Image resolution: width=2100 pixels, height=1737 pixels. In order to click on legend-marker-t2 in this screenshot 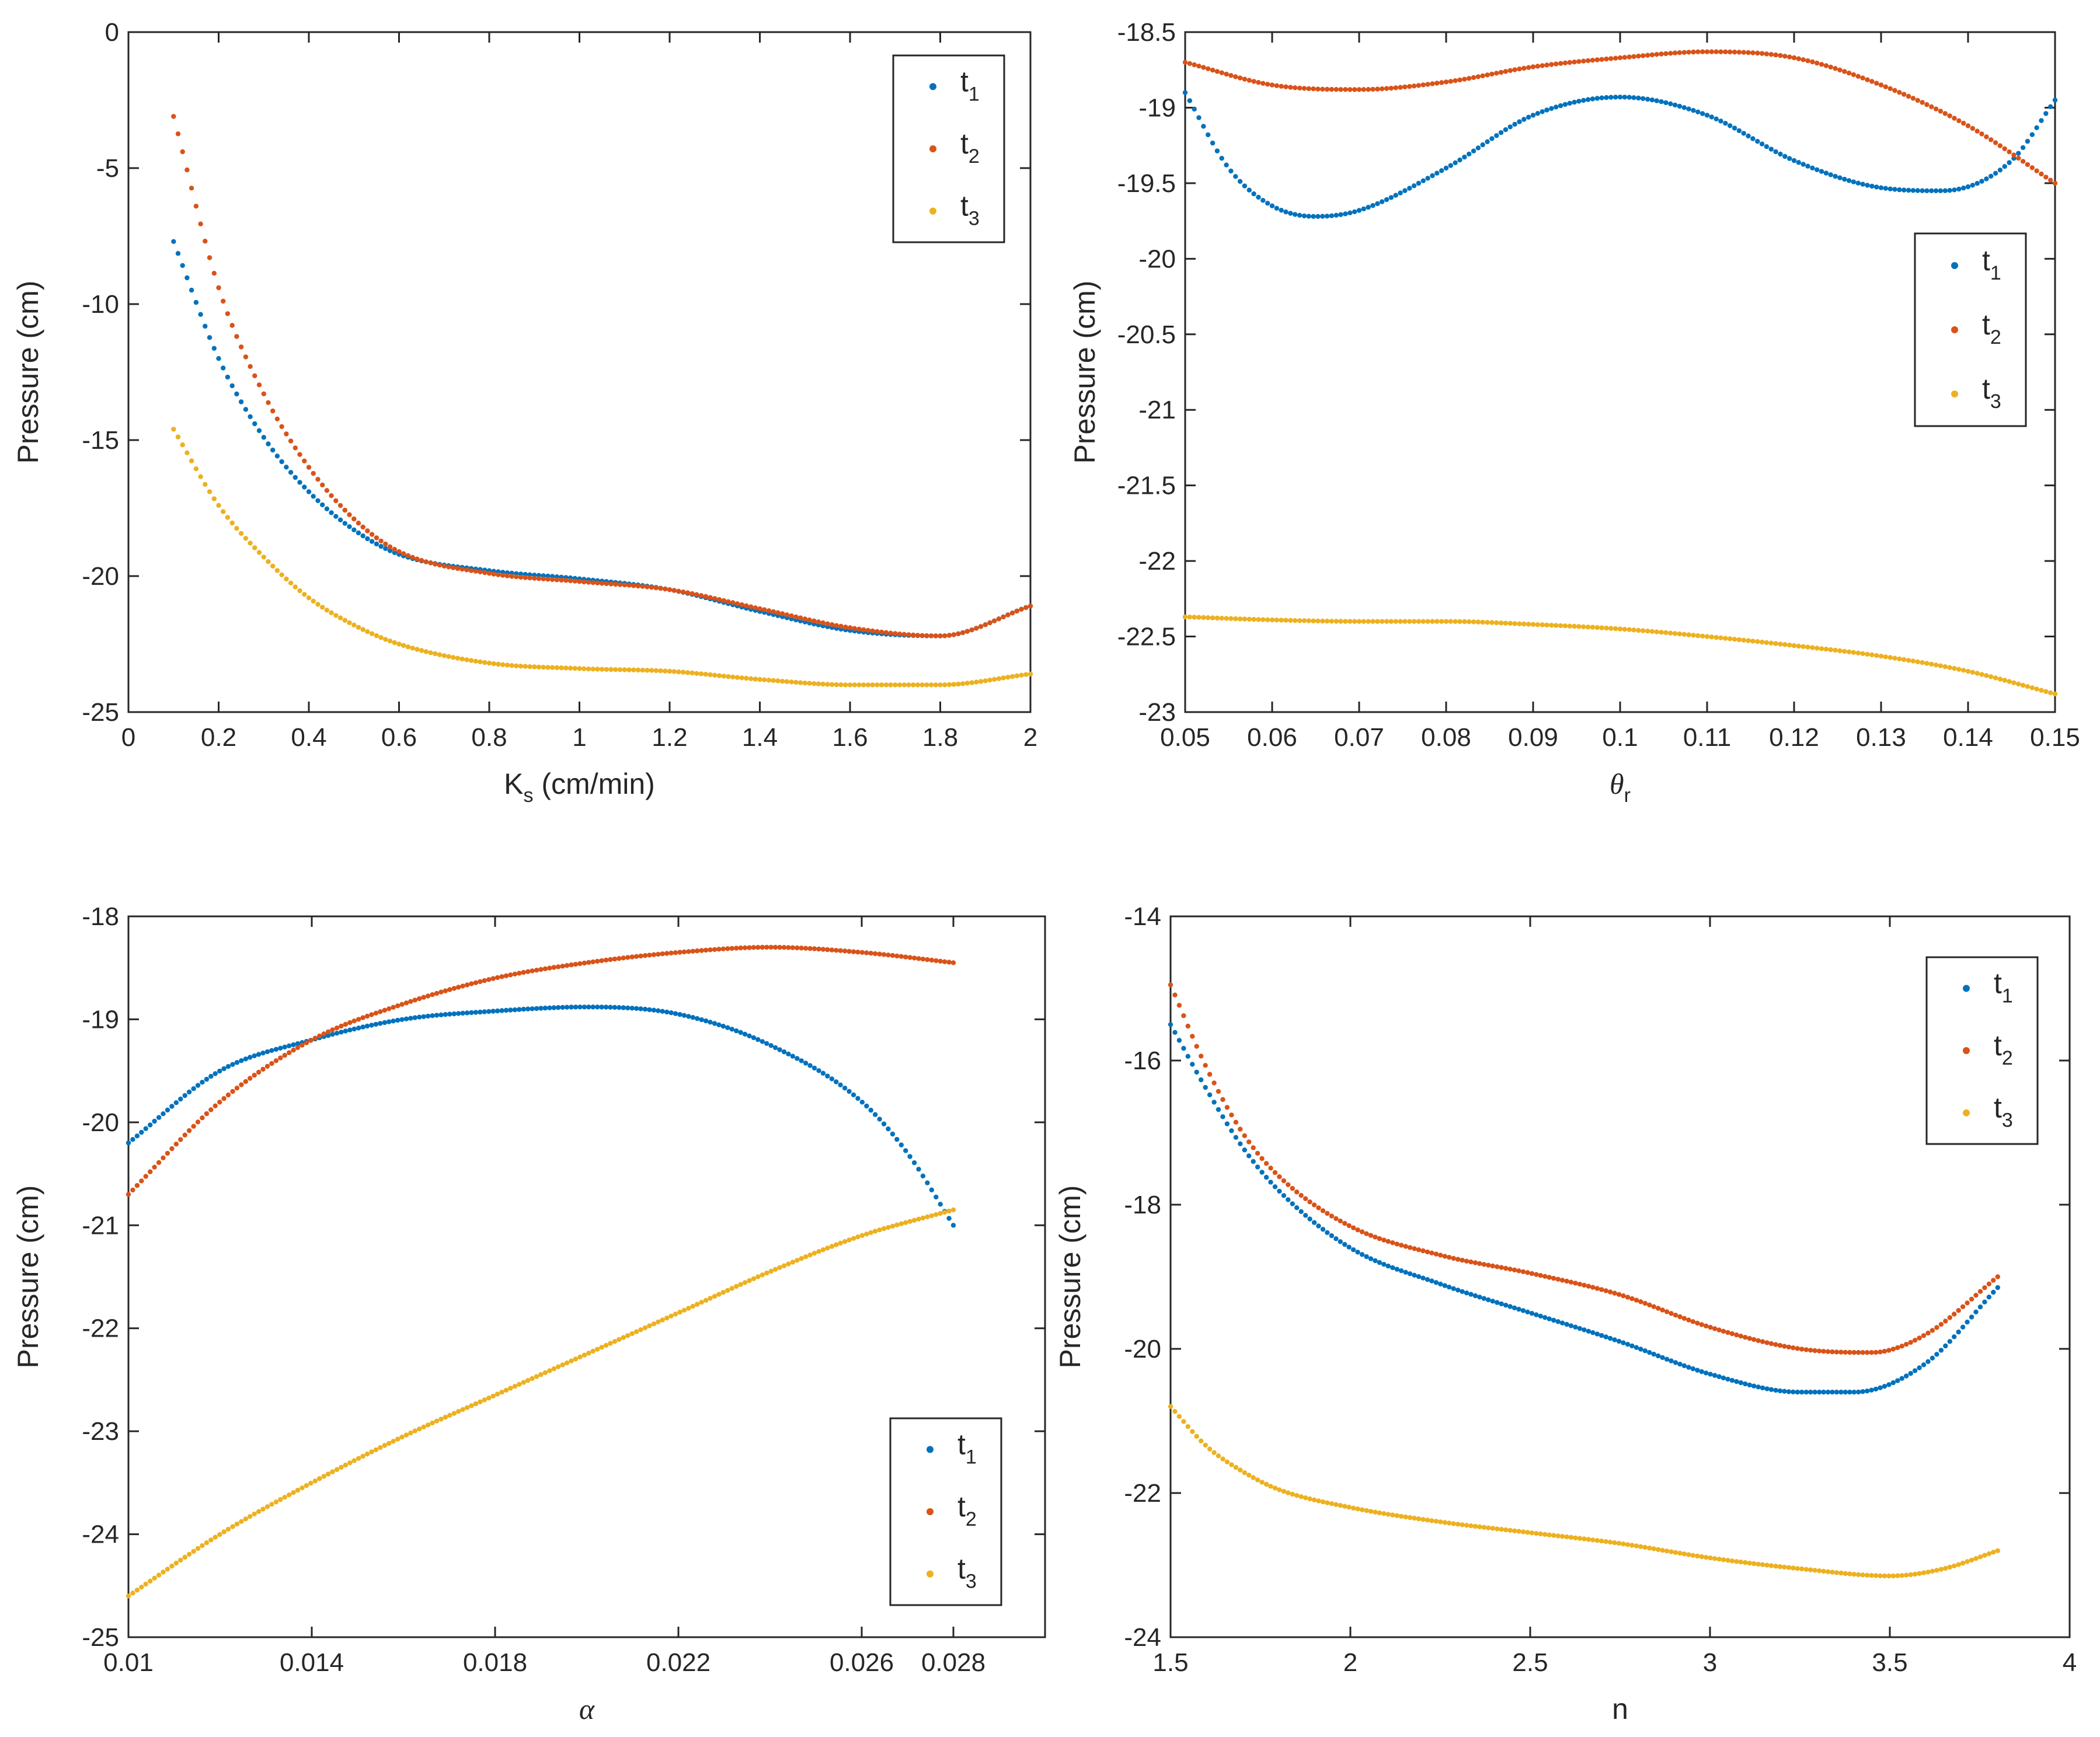, I will do `click(1966, 1050)`.